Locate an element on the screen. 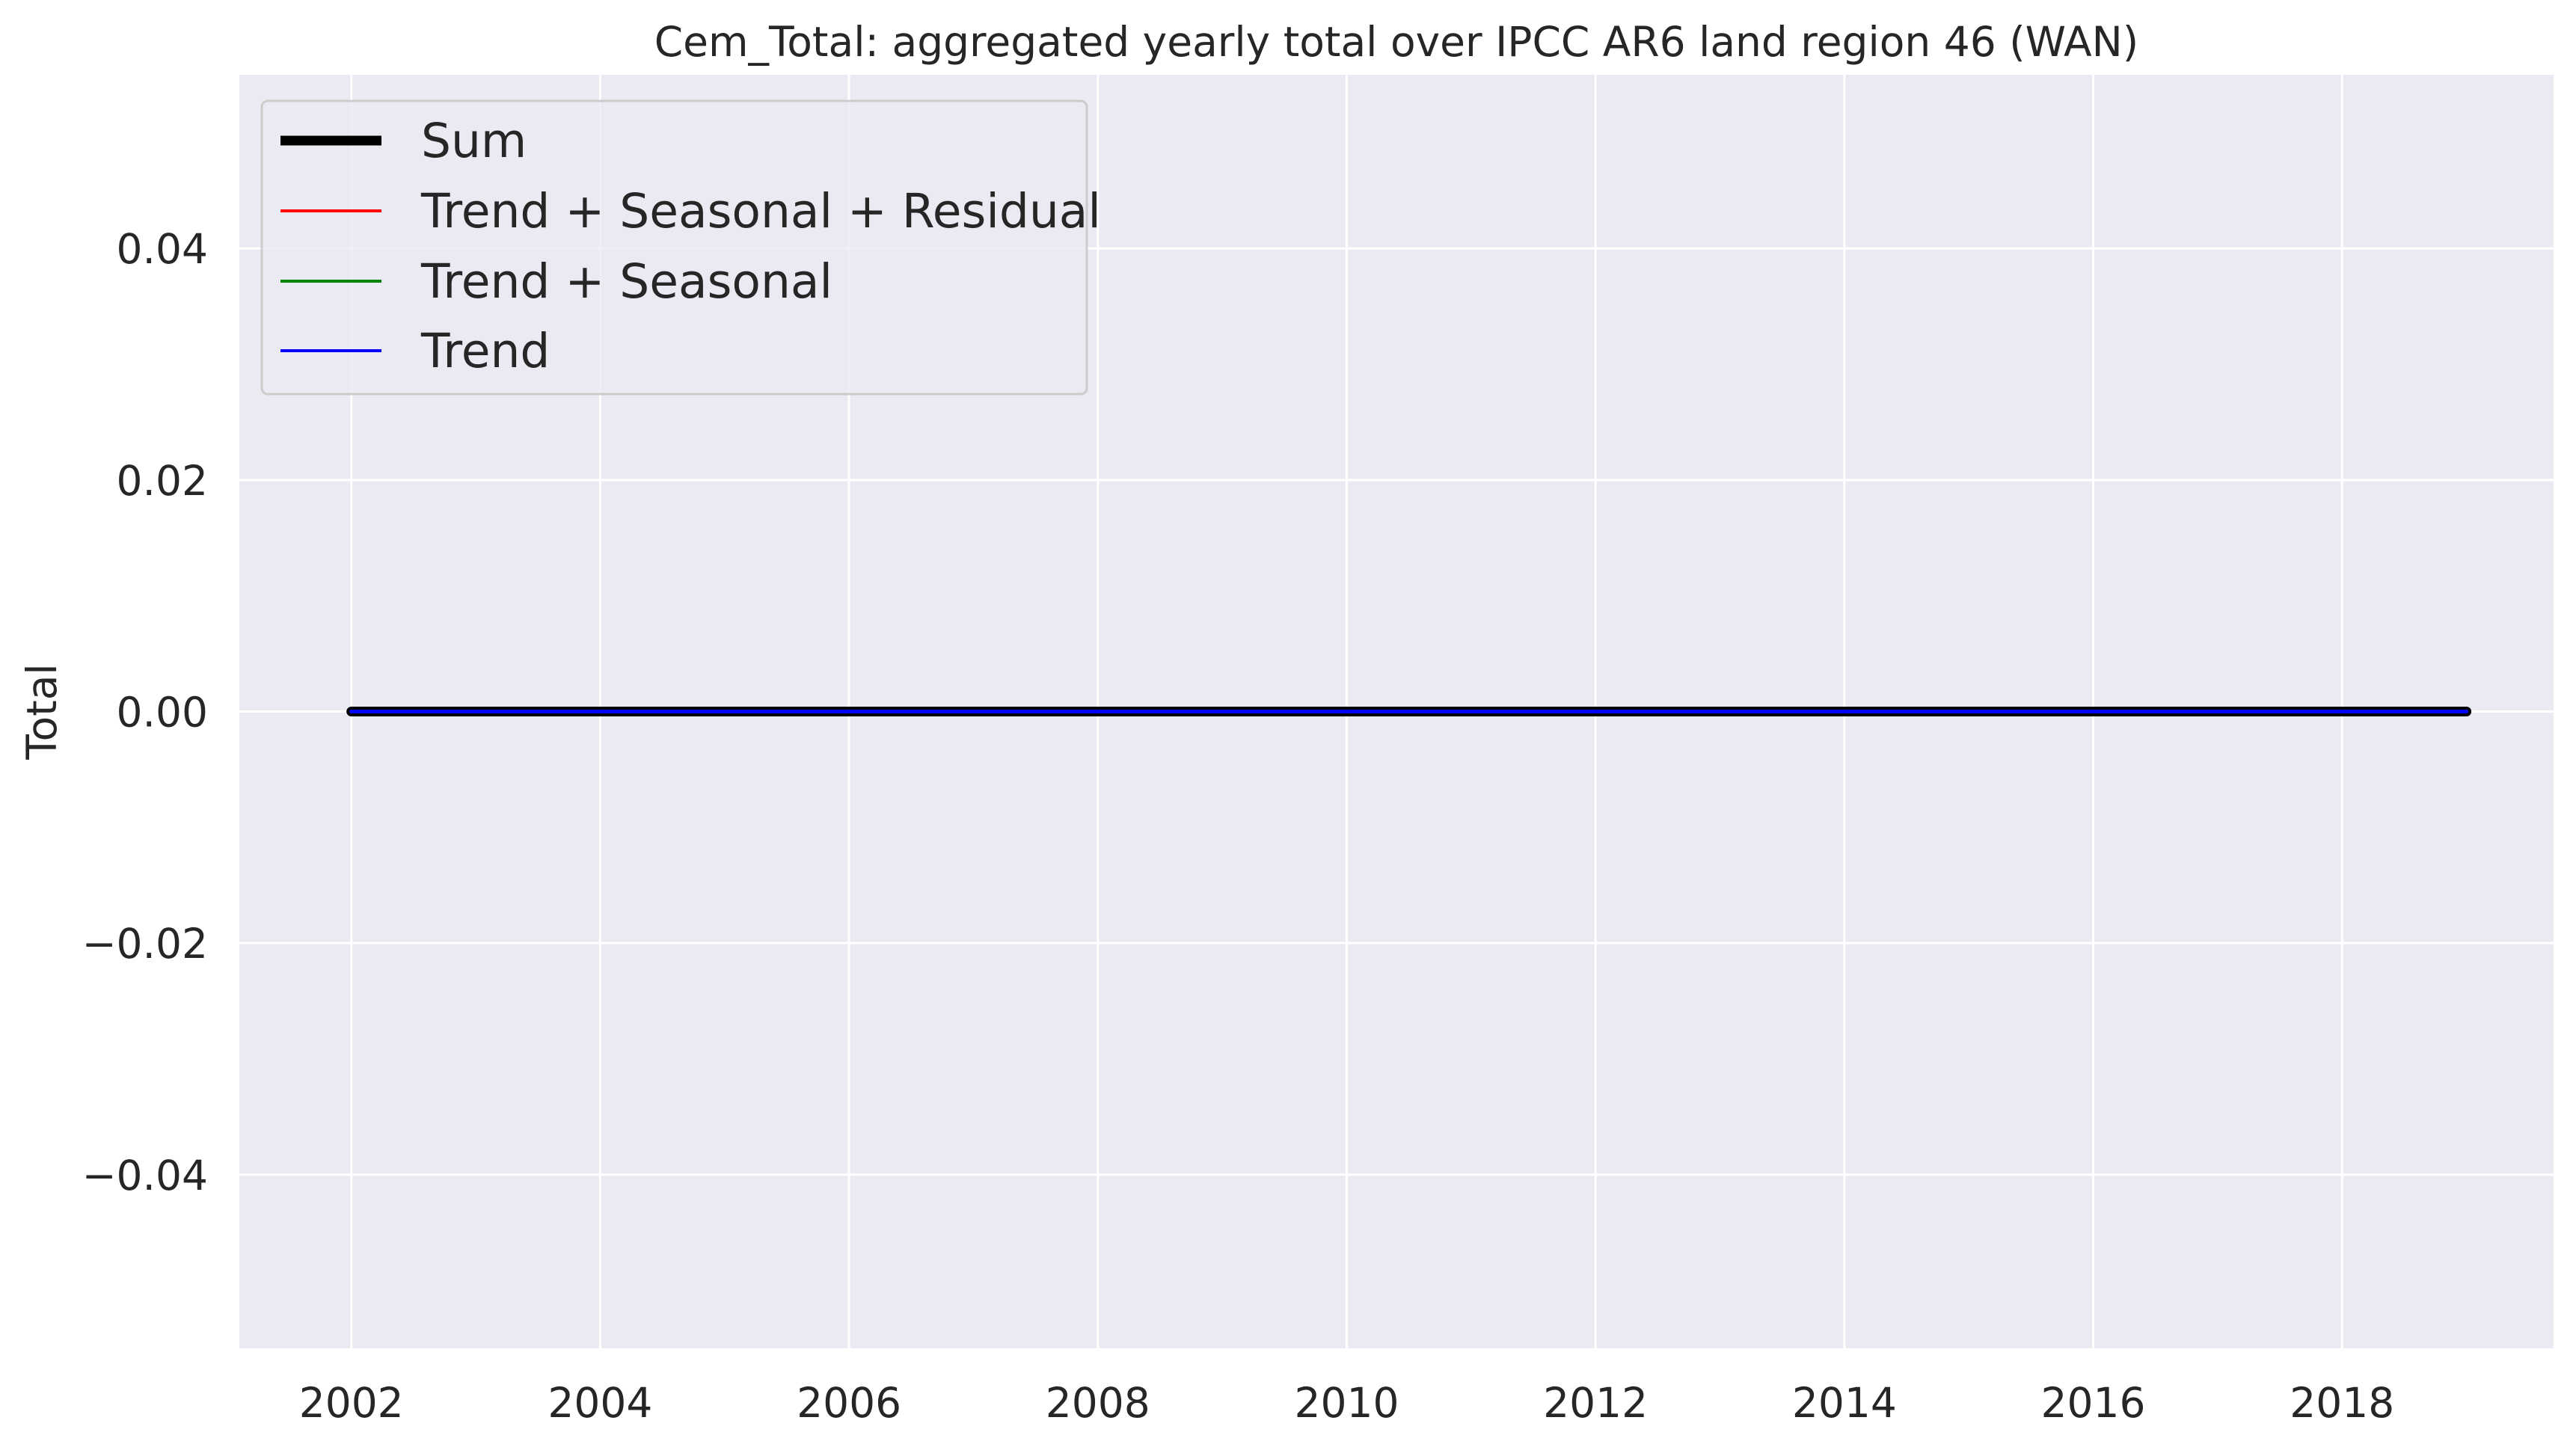 This screenshot has height=1444, width=2576. legend-entry-label: Sum is located at coordinates (474, 141).